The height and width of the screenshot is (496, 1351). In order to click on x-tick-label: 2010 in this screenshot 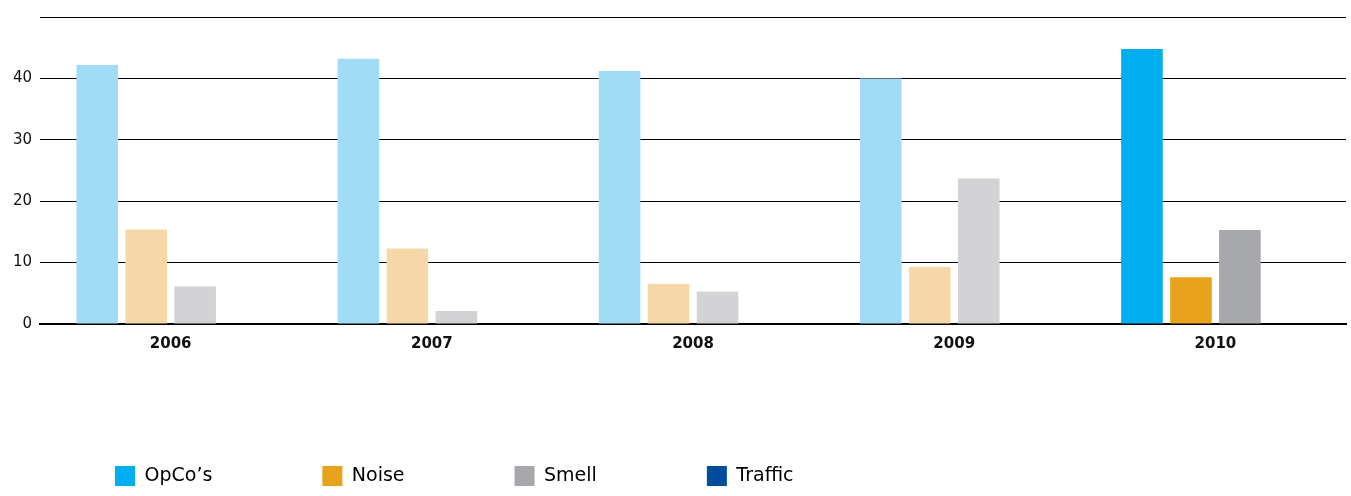, I will do `click(1215, 342)`.